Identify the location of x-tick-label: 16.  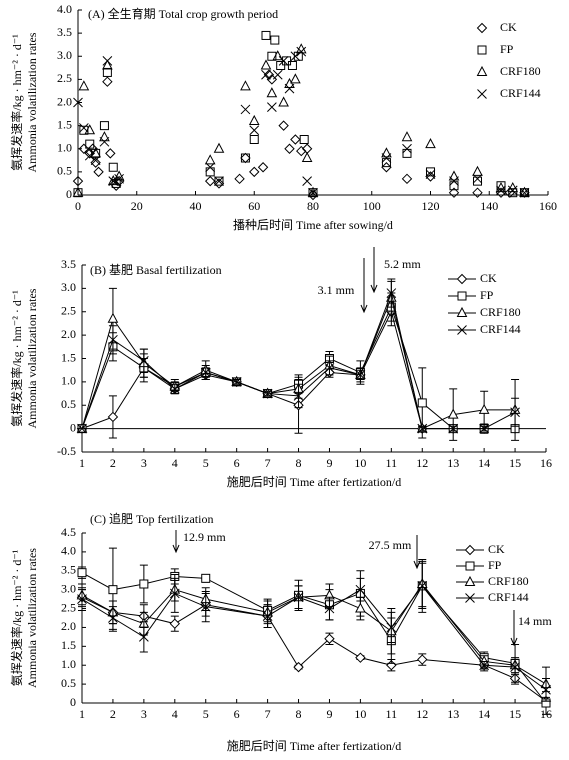
(546, 463).